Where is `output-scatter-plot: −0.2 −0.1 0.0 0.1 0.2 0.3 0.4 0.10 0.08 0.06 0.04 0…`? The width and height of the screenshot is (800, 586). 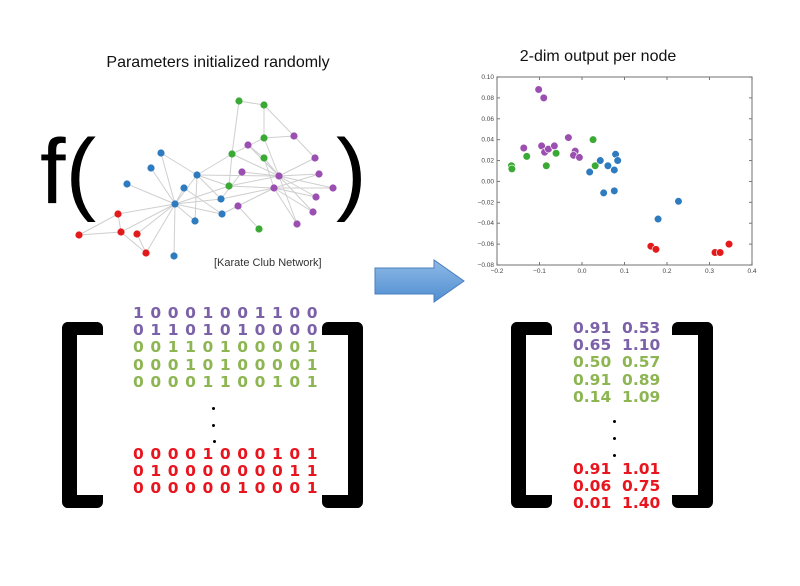
output-scatter-plot: −0.2 −0.1 0.0 0.1 0.2 0.3 0.4 0.10 0.08 0.06 0.04 0… is located at coordinates (617, 174).